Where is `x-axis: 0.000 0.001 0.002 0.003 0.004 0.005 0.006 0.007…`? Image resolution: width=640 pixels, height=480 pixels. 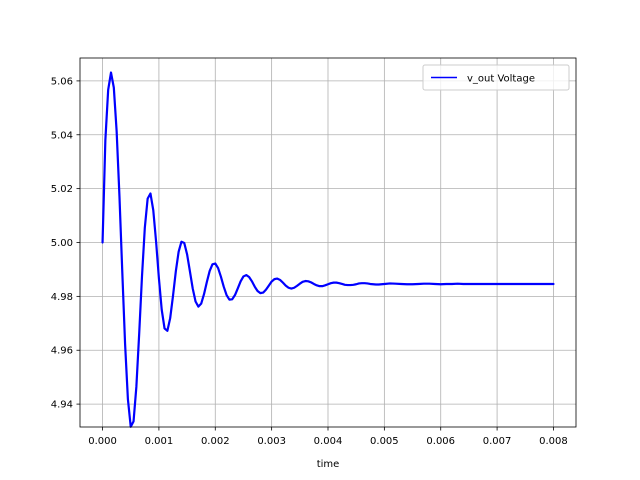 x-axis: 0.000 0.001 0.002 0.003 0.004 0.005 0.006 0.007… is located at coordinates (328, 437).